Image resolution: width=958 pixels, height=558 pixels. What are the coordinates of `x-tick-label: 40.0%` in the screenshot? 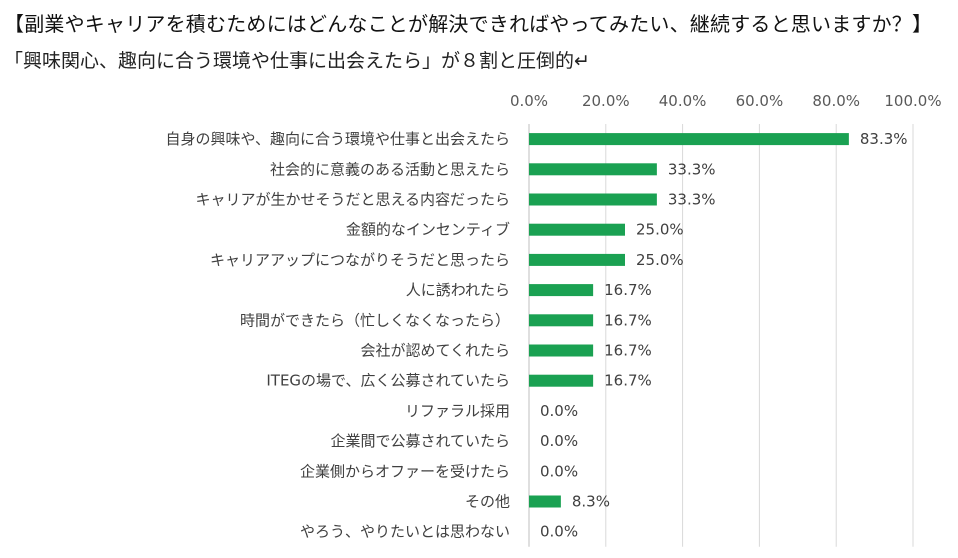 It's located at (683, 101).